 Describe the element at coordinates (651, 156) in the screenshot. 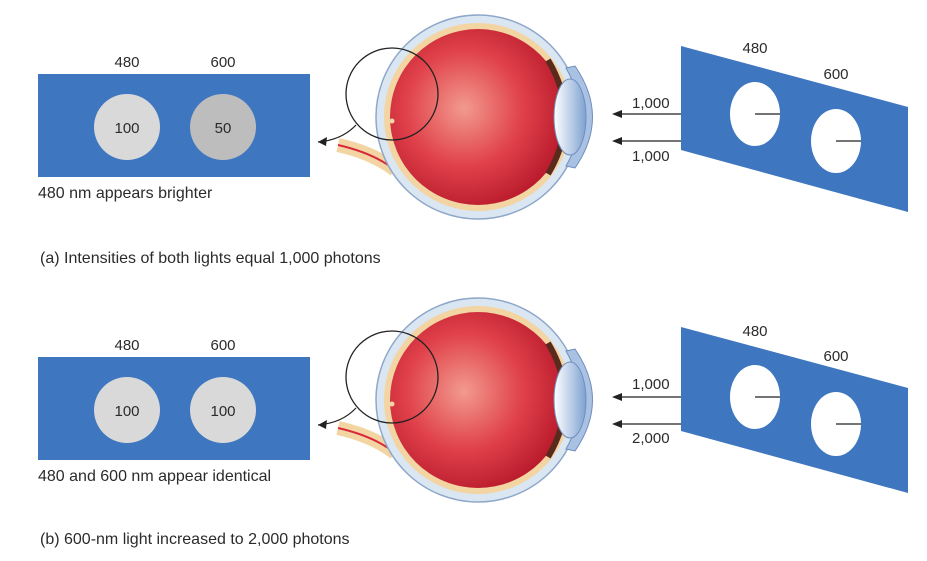

I see `intensity-600: 1,000` at that location.